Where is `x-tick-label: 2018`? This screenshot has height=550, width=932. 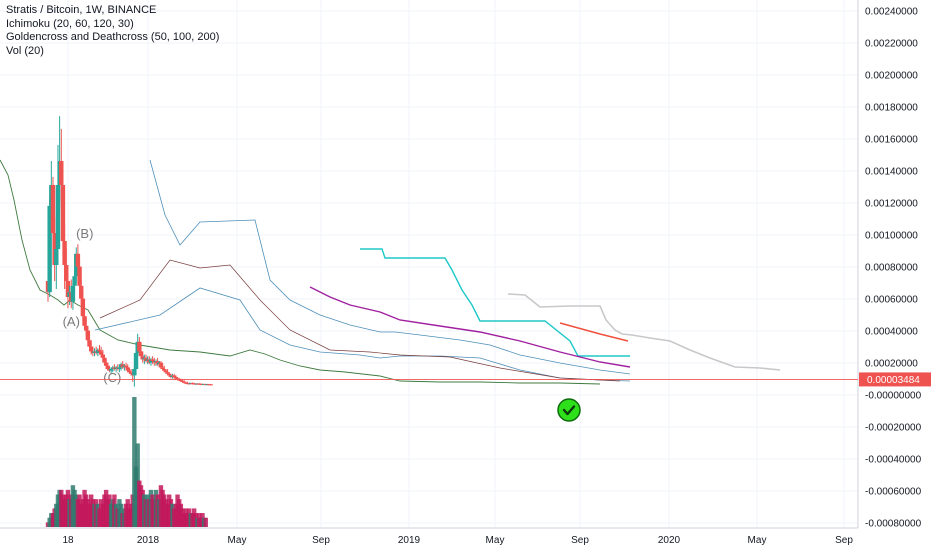
x-tick-label: 2018 is located at coordinates (148, 540).